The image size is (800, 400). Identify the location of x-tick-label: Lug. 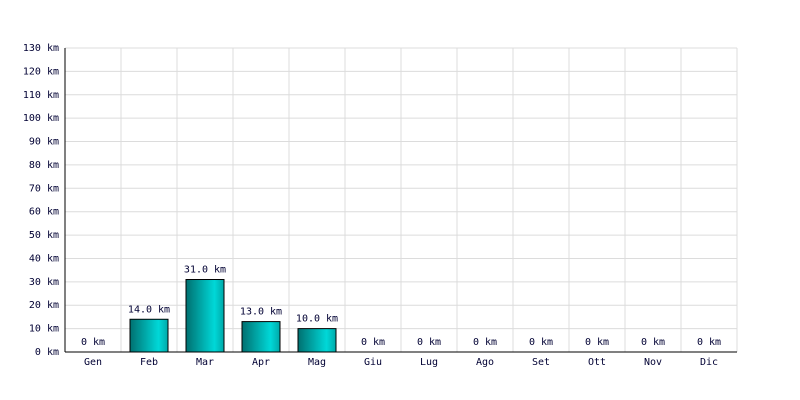
(429, 362).